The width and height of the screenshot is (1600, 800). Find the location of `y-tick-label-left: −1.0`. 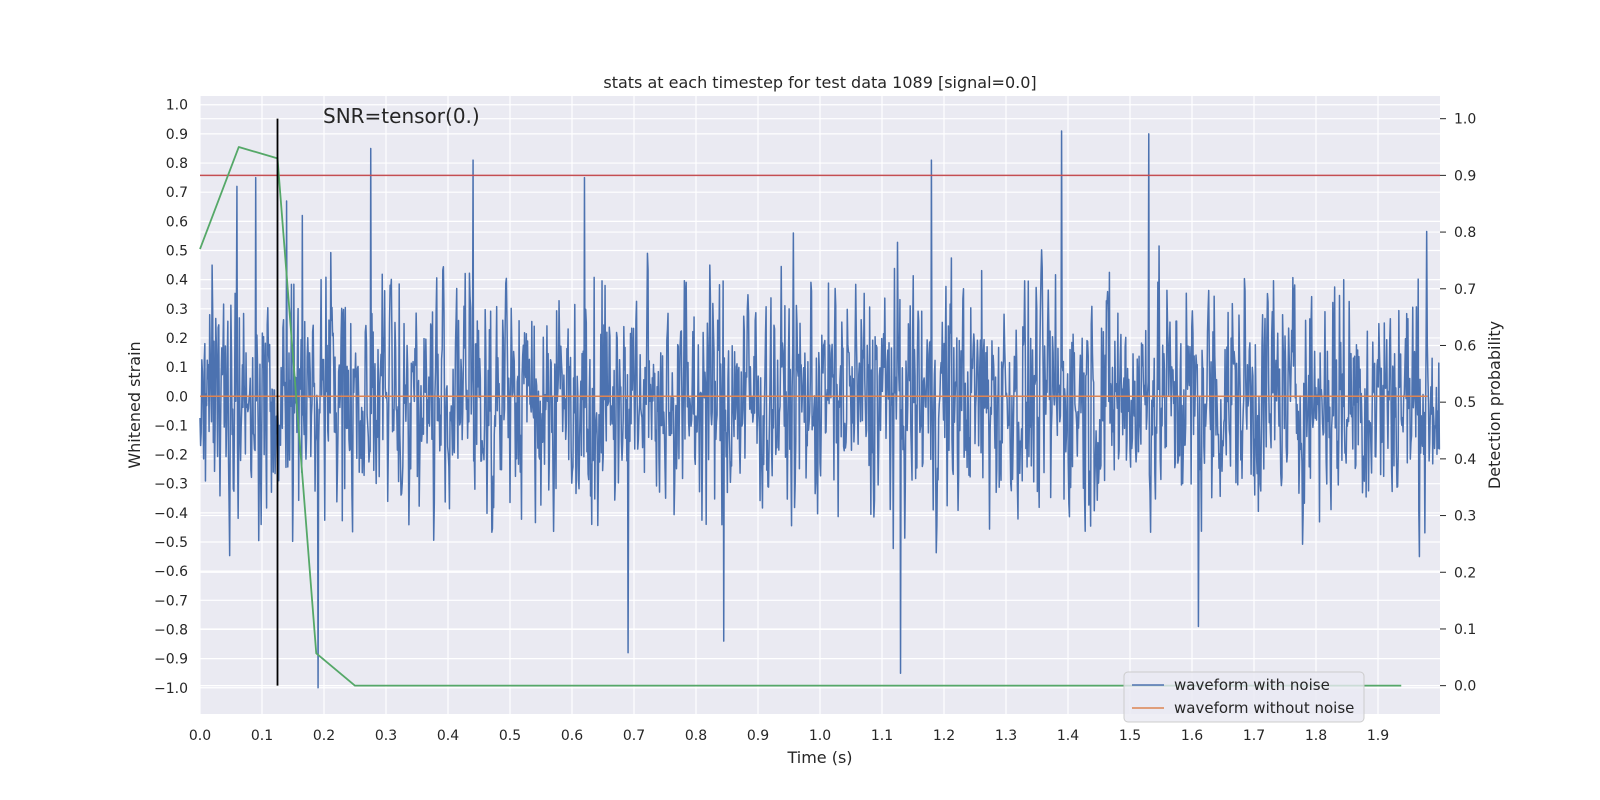

y-tick-label-left: −1.0 is located at coordinates (171, 689).